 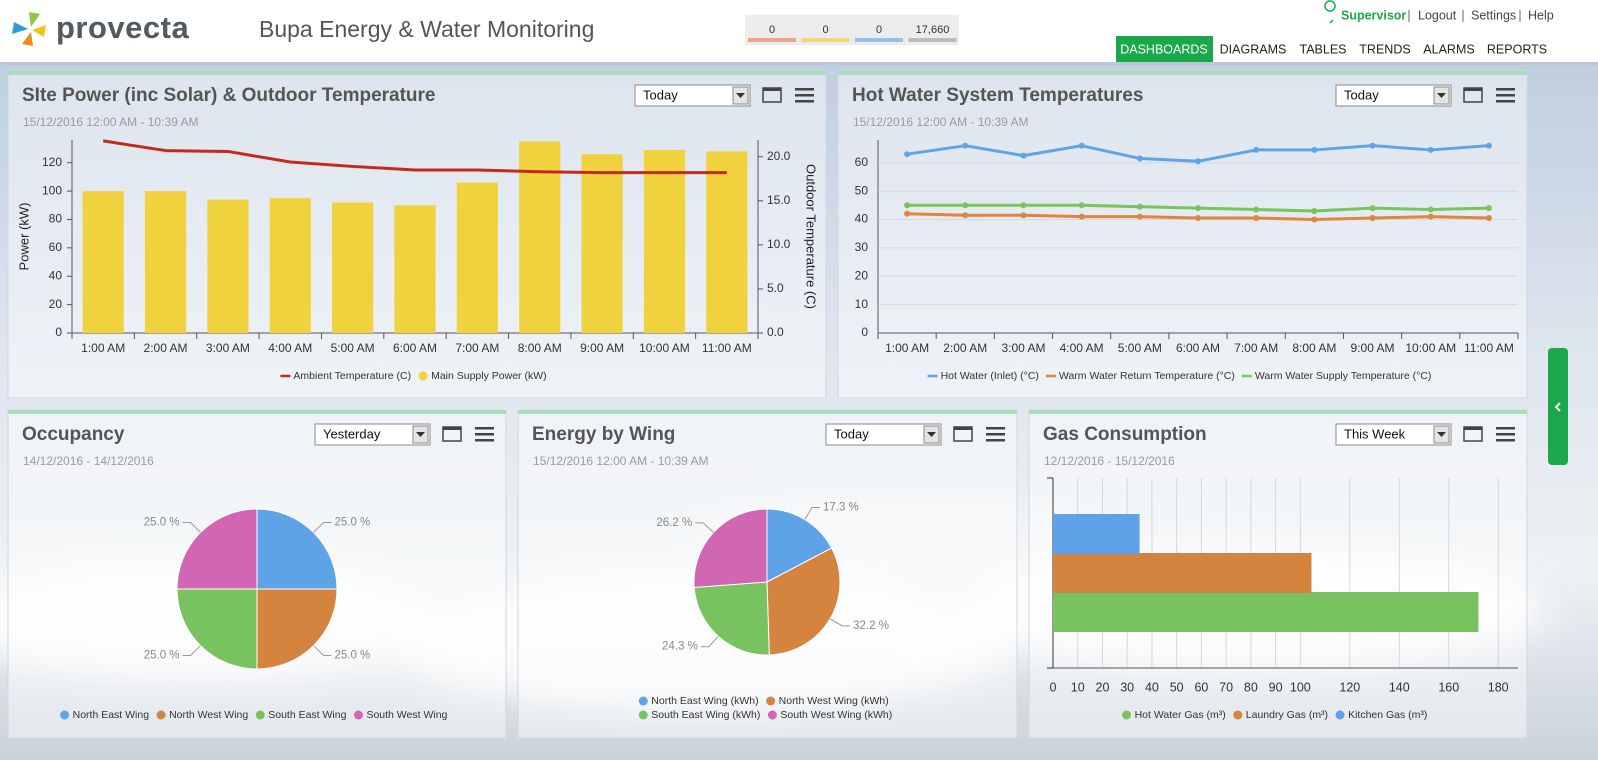 What do you see at coordinates (1053, 687) in the screenshot?
I see `x-tick-label: 0` at bounding box center [1053, 687].